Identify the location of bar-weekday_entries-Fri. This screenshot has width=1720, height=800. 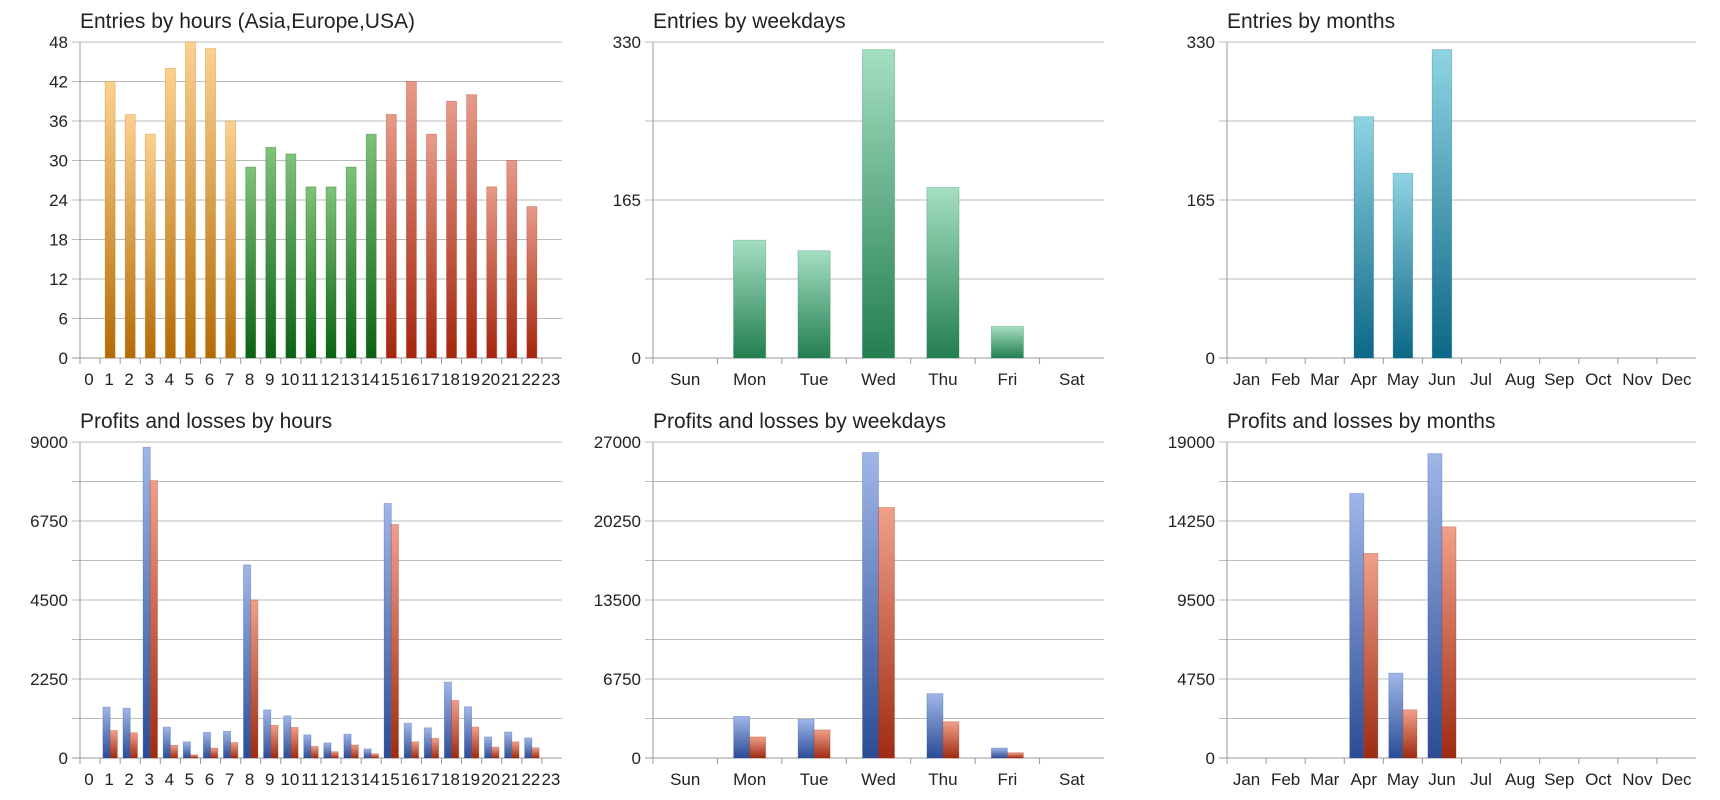
(1007, 342).